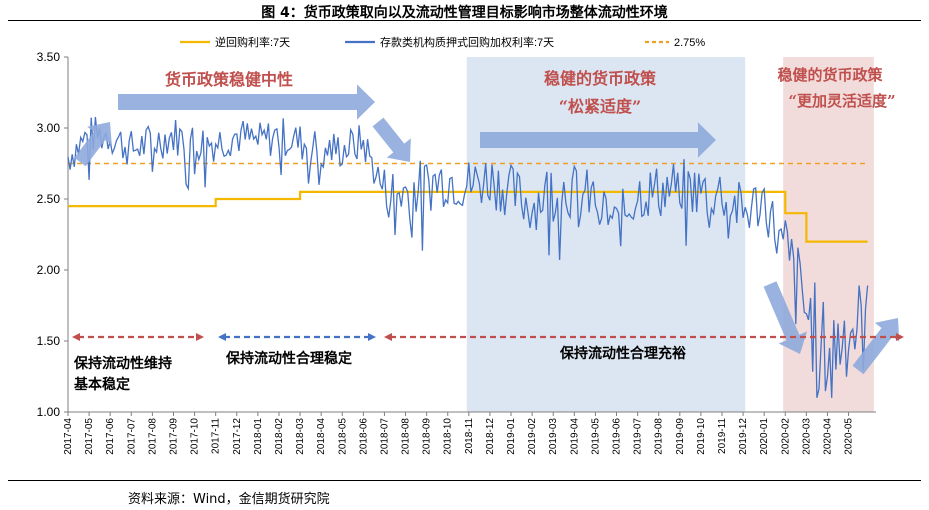 This screenshot has height=510, width=929. I want to click on top-rule, so click(464, 20).